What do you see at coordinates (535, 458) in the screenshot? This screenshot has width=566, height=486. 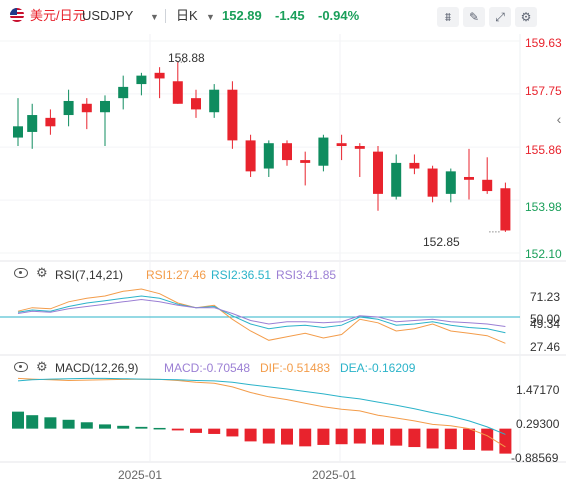 I see `macd-axis-label: -0.88569` at bounding box center [535, 458].